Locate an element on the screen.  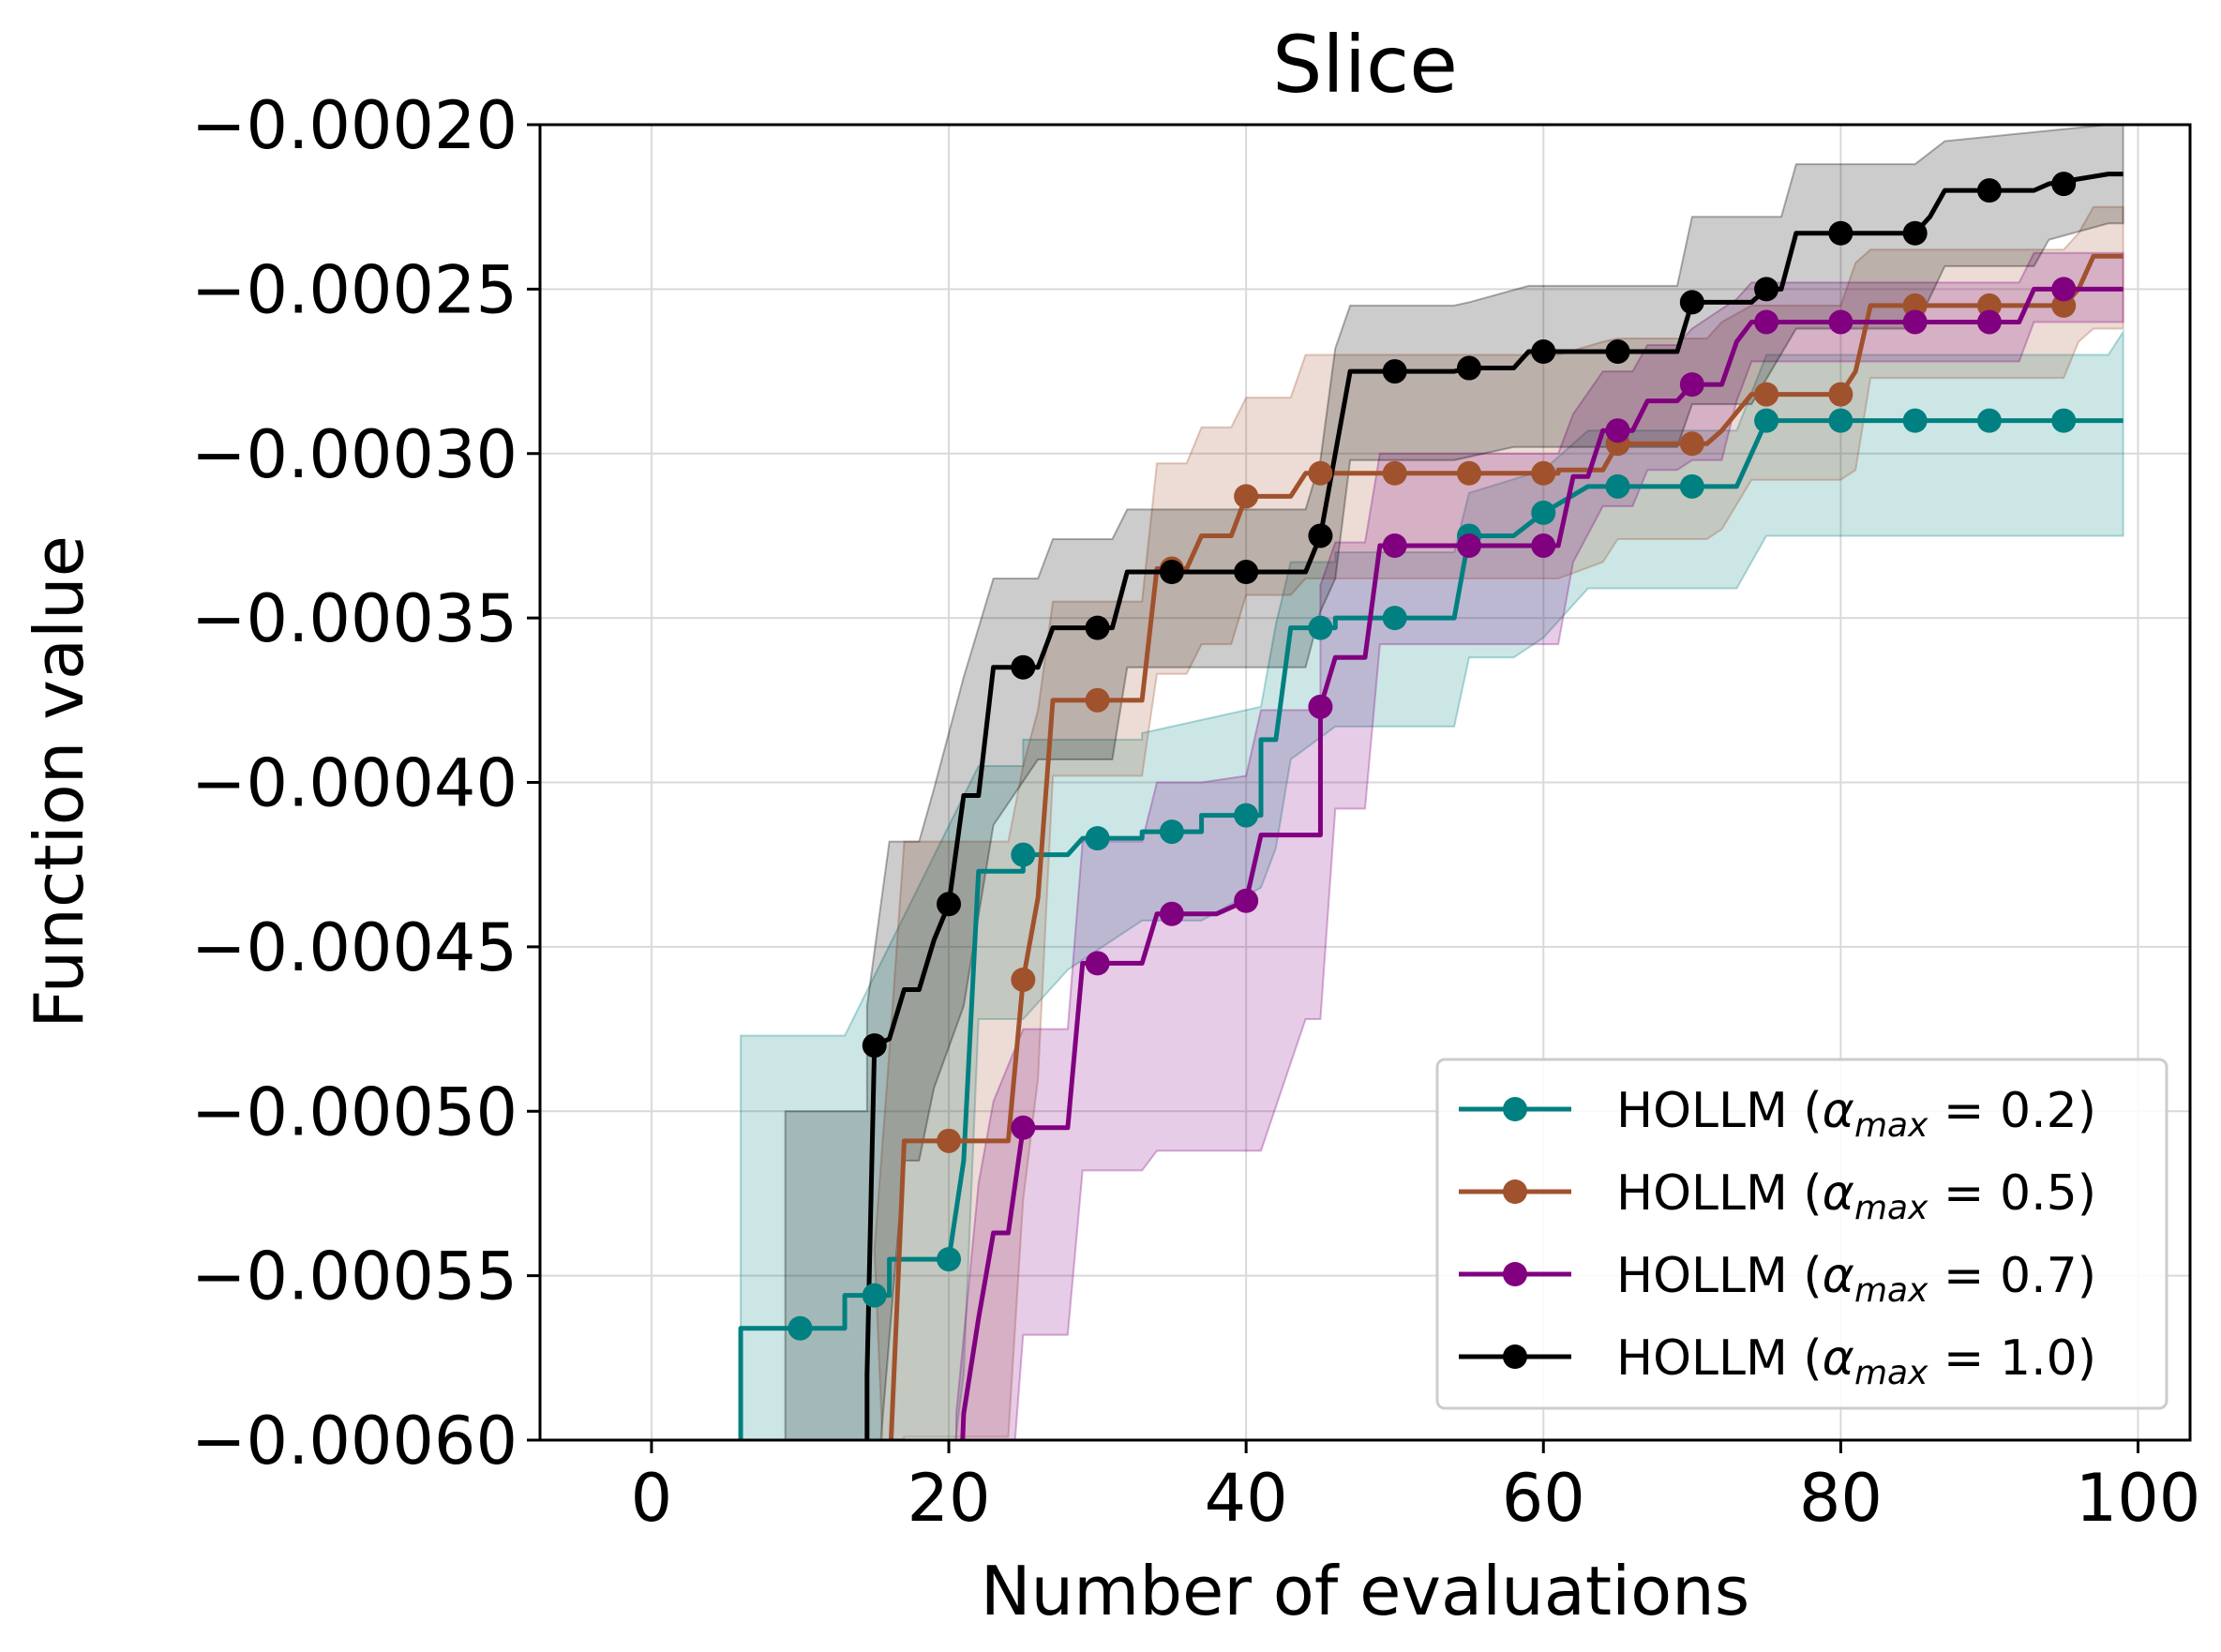
y-tick-label: −0.00025 is located at coordinates (354, 289).